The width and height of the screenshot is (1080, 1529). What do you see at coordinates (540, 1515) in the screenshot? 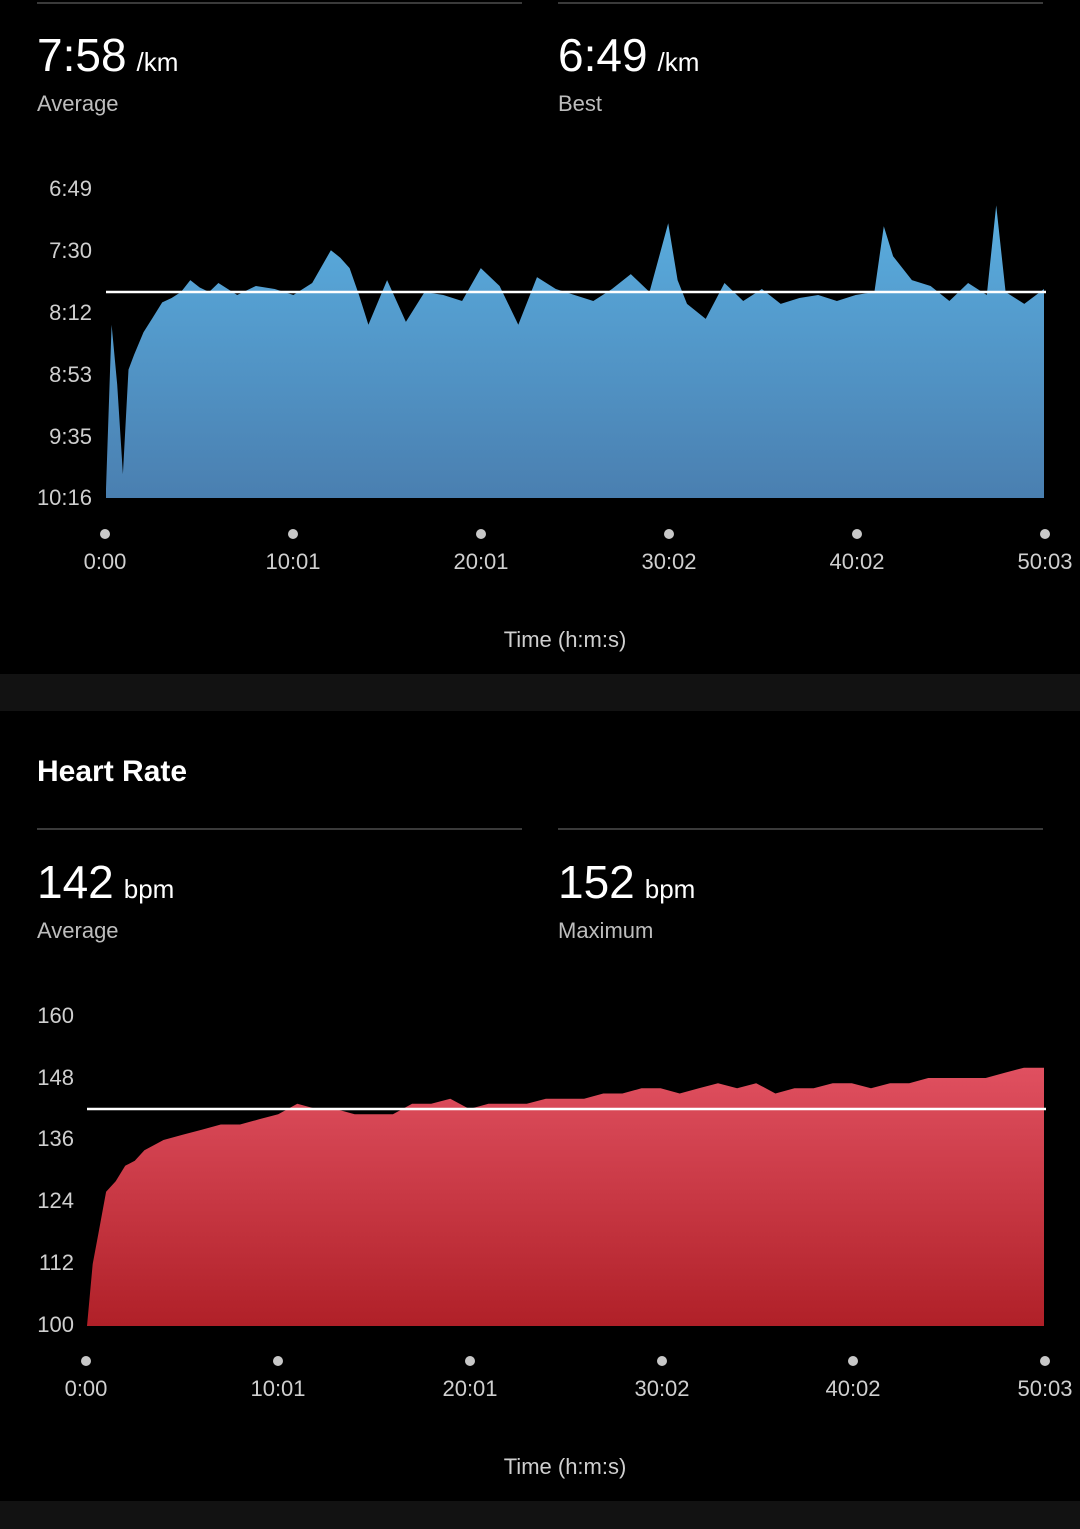
I see `bottom-separator` at bounding box center [540, 1515].